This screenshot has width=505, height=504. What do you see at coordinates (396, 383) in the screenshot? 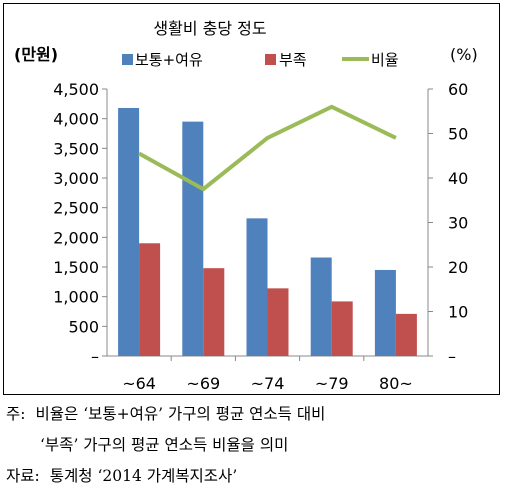
I see `x-tick-label: 80~` at bounding box center [396, 383].